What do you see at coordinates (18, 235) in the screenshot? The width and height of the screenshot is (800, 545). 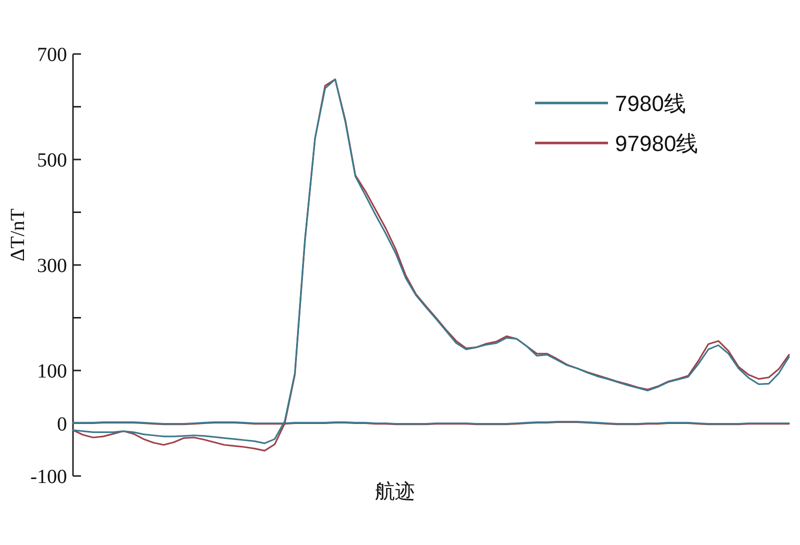 I see `y-axis-title: ΔT/nT` at bounding box center [18, 235].